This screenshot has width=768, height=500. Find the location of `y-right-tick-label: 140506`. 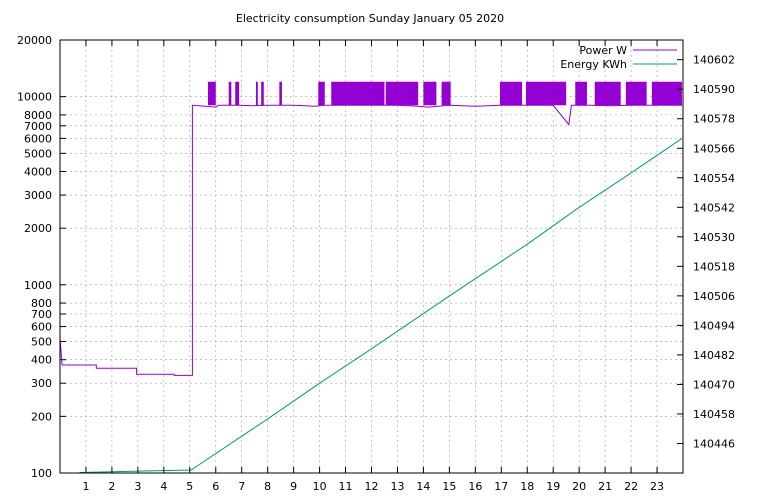

y-right-tick-label: 140506 is located at coordinates (714, 296).